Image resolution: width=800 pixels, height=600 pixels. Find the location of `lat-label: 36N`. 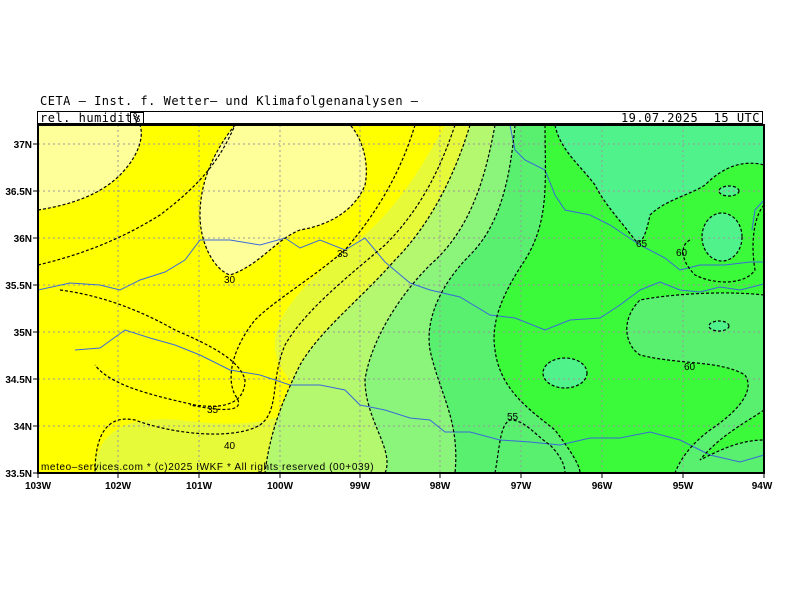

lat-label: 36N is located at coordinates (23, 239).